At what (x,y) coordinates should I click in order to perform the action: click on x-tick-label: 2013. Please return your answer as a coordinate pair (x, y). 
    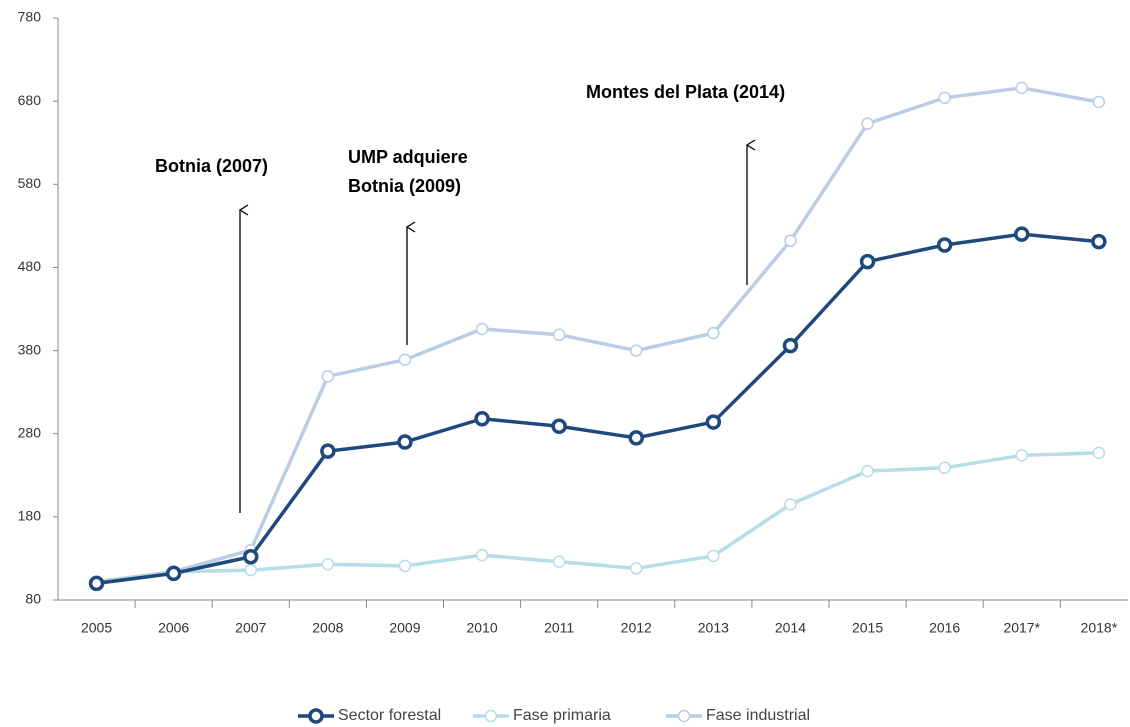
    Looking at the image, I should click on (713, 628).